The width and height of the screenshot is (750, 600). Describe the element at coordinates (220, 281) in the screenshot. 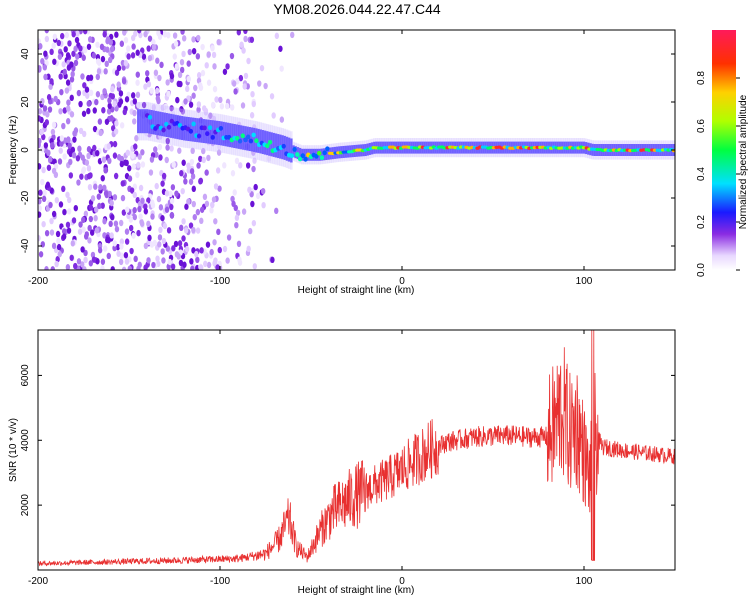

I see `x-tick-label: -100` at that location.